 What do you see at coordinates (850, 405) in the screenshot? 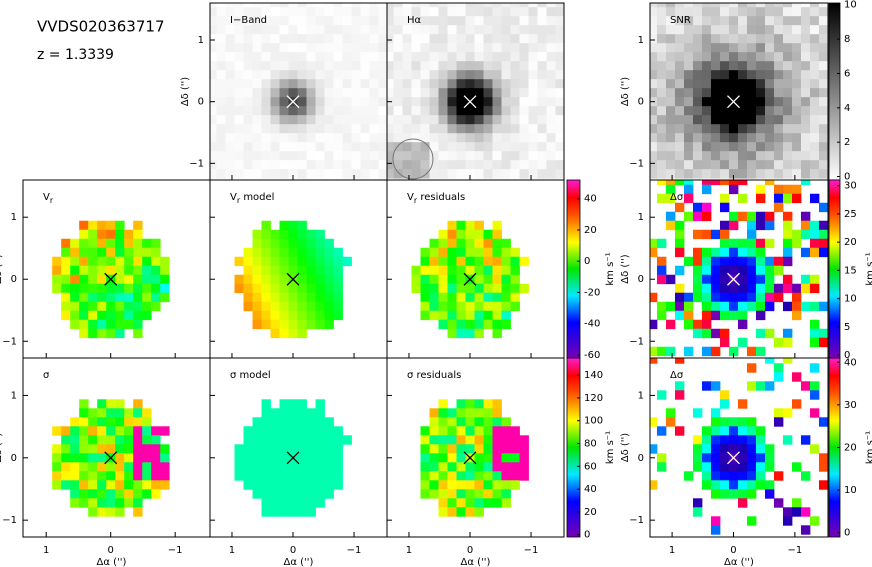
I see `colorbar-tick-label: 30` at bounding box center [850, 405].